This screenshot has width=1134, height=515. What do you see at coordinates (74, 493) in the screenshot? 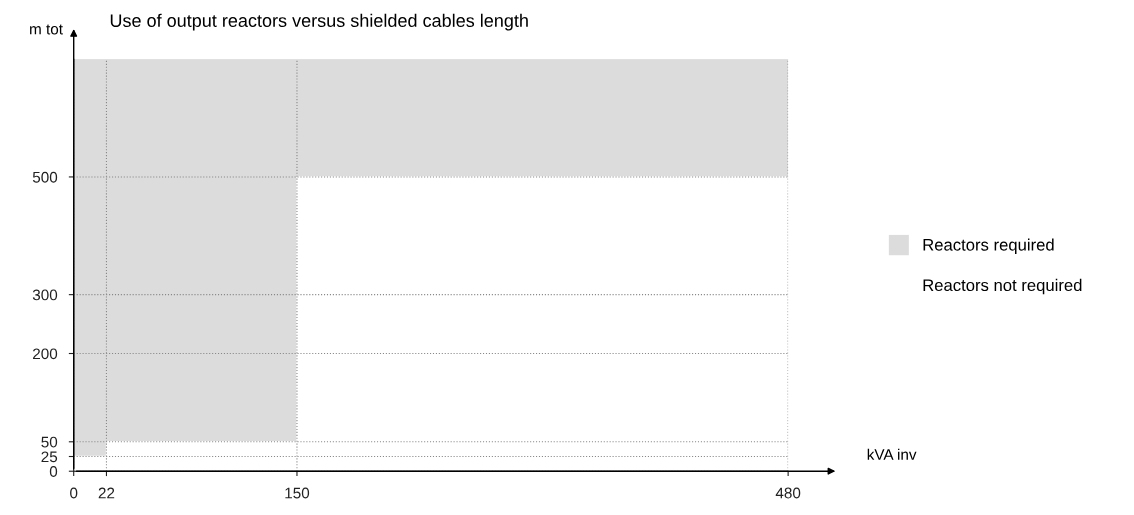
I see `x-tick-label: 0` at bounding box center [74, 493].